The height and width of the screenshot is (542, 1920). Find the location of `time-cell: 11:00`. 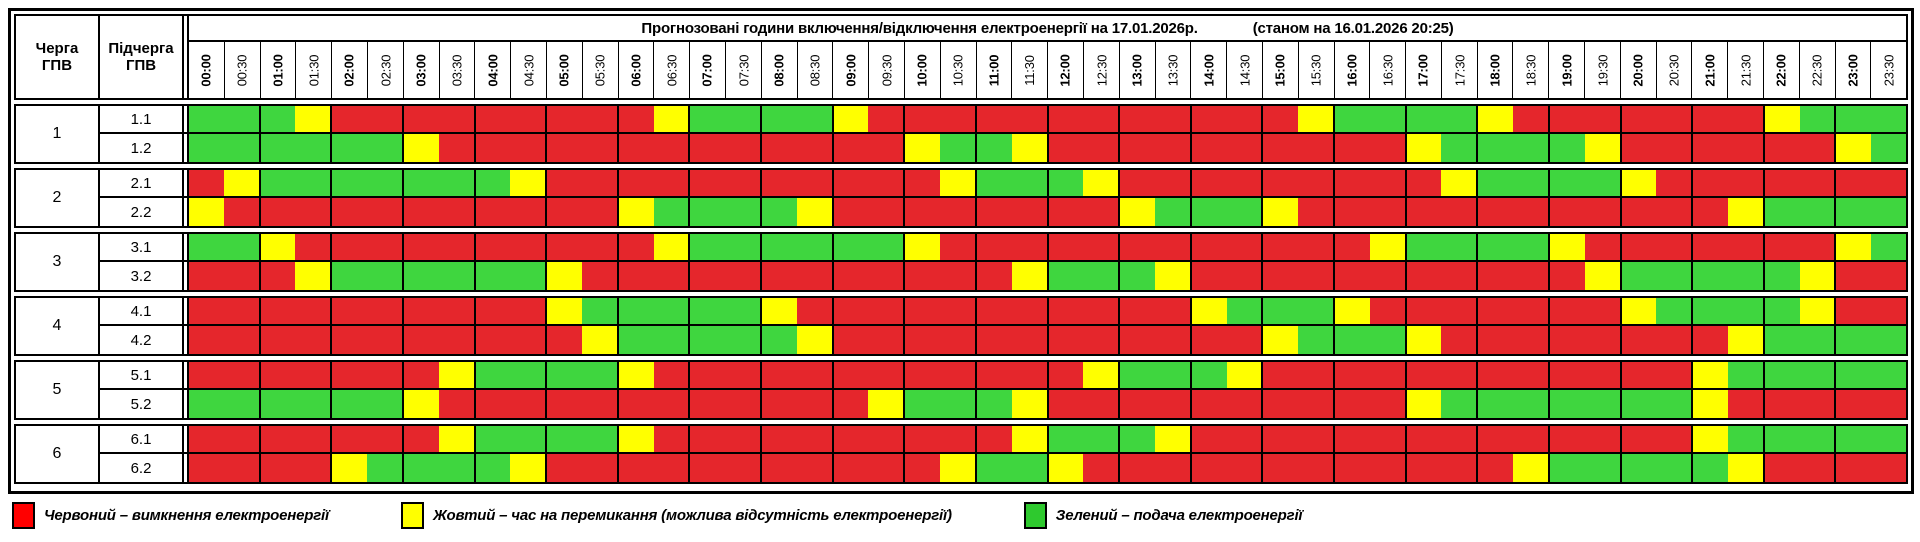

time-cell: 11:00 is located at coordinates (994, 70).